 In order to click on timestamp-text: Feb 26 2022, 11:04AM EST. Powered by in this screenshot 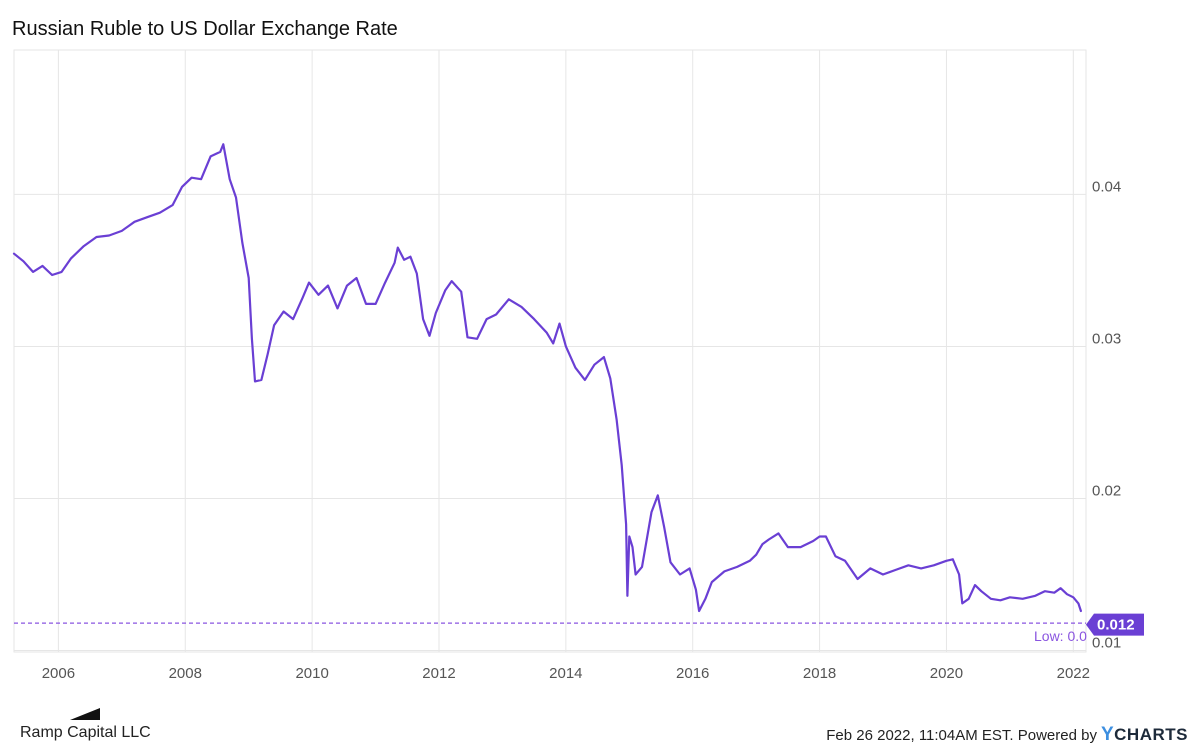, I will do `click(961, 735)`.